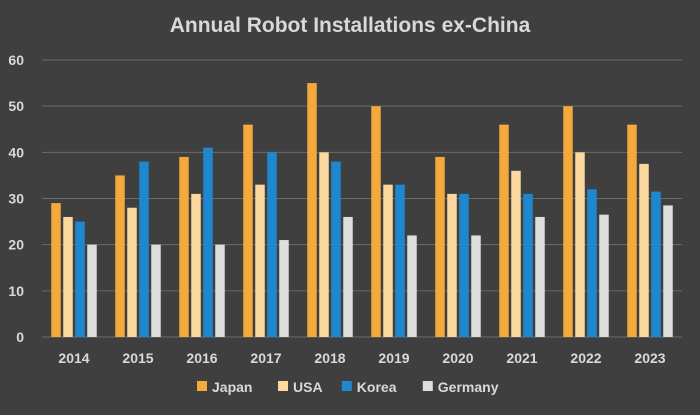 Image resolution: width=700 pixels, height=415 pixels. What do you see at coordinates (516, 253) in the screenshot?
I see `bar-usa-2021` at bounding box center [516, 253].